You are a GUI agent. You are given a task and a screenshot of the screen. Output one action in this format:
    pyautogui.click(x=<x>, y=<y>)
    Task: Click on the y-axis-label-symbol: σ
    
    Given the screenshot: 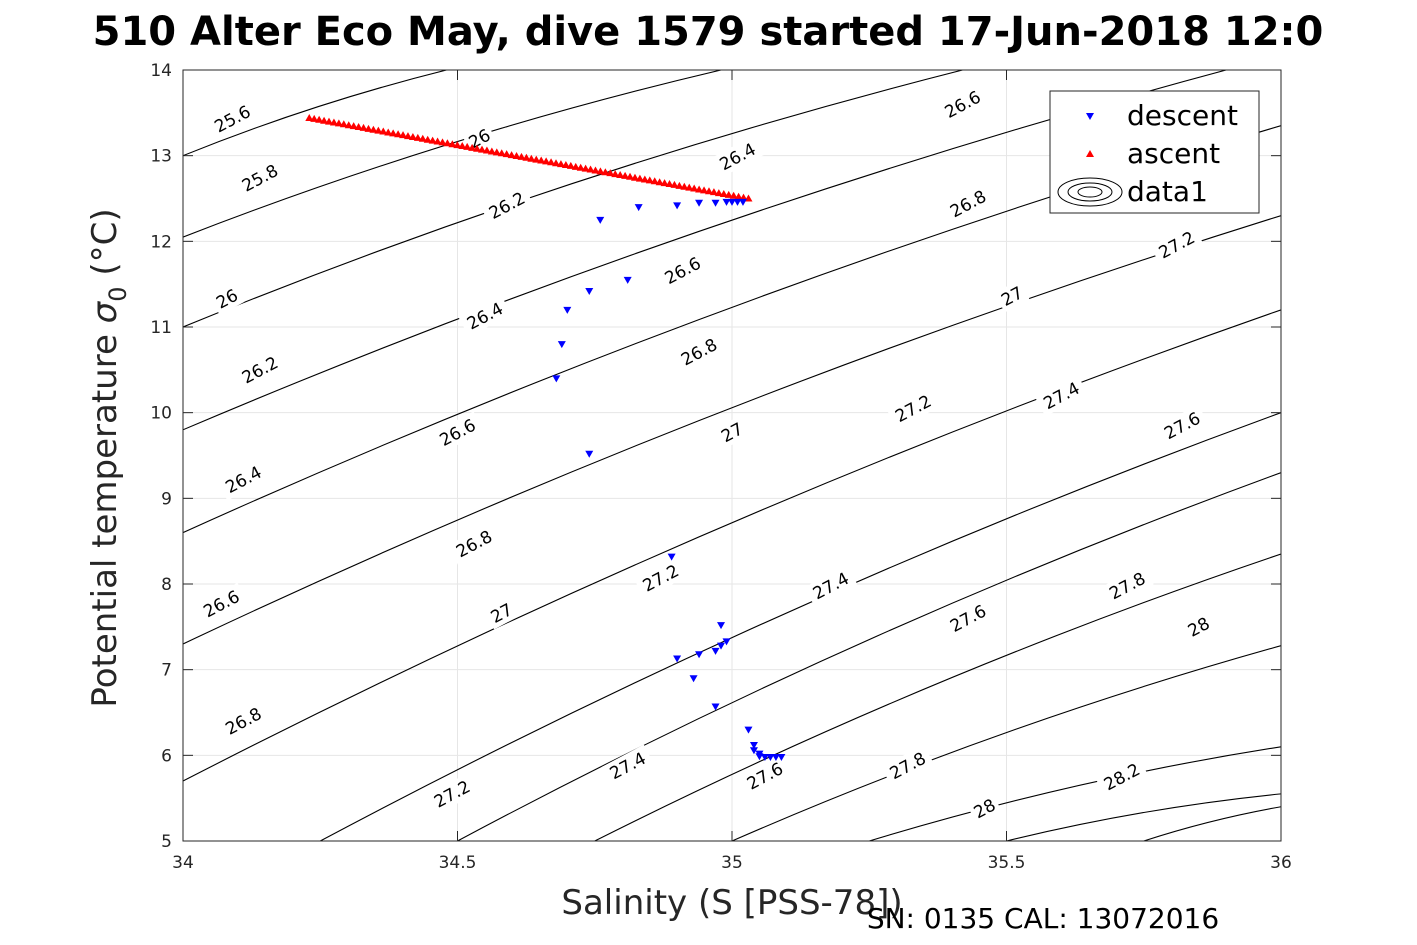 What is the action you would take?
    pyautogui.click(x=105, y=311)
    